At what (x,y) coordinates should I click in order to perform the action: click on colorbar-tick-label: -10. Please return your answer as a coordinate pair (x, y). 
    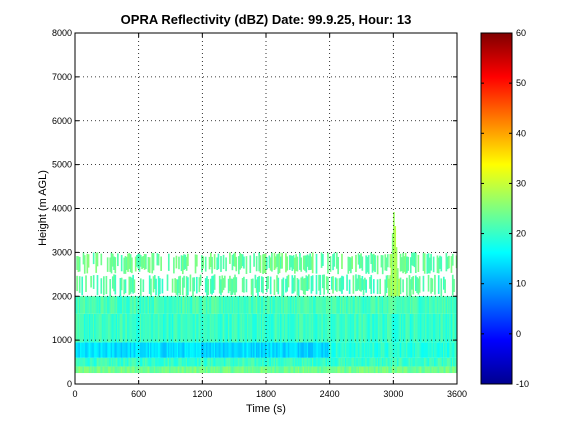
    Looking at the image, I should click on (522, 384).